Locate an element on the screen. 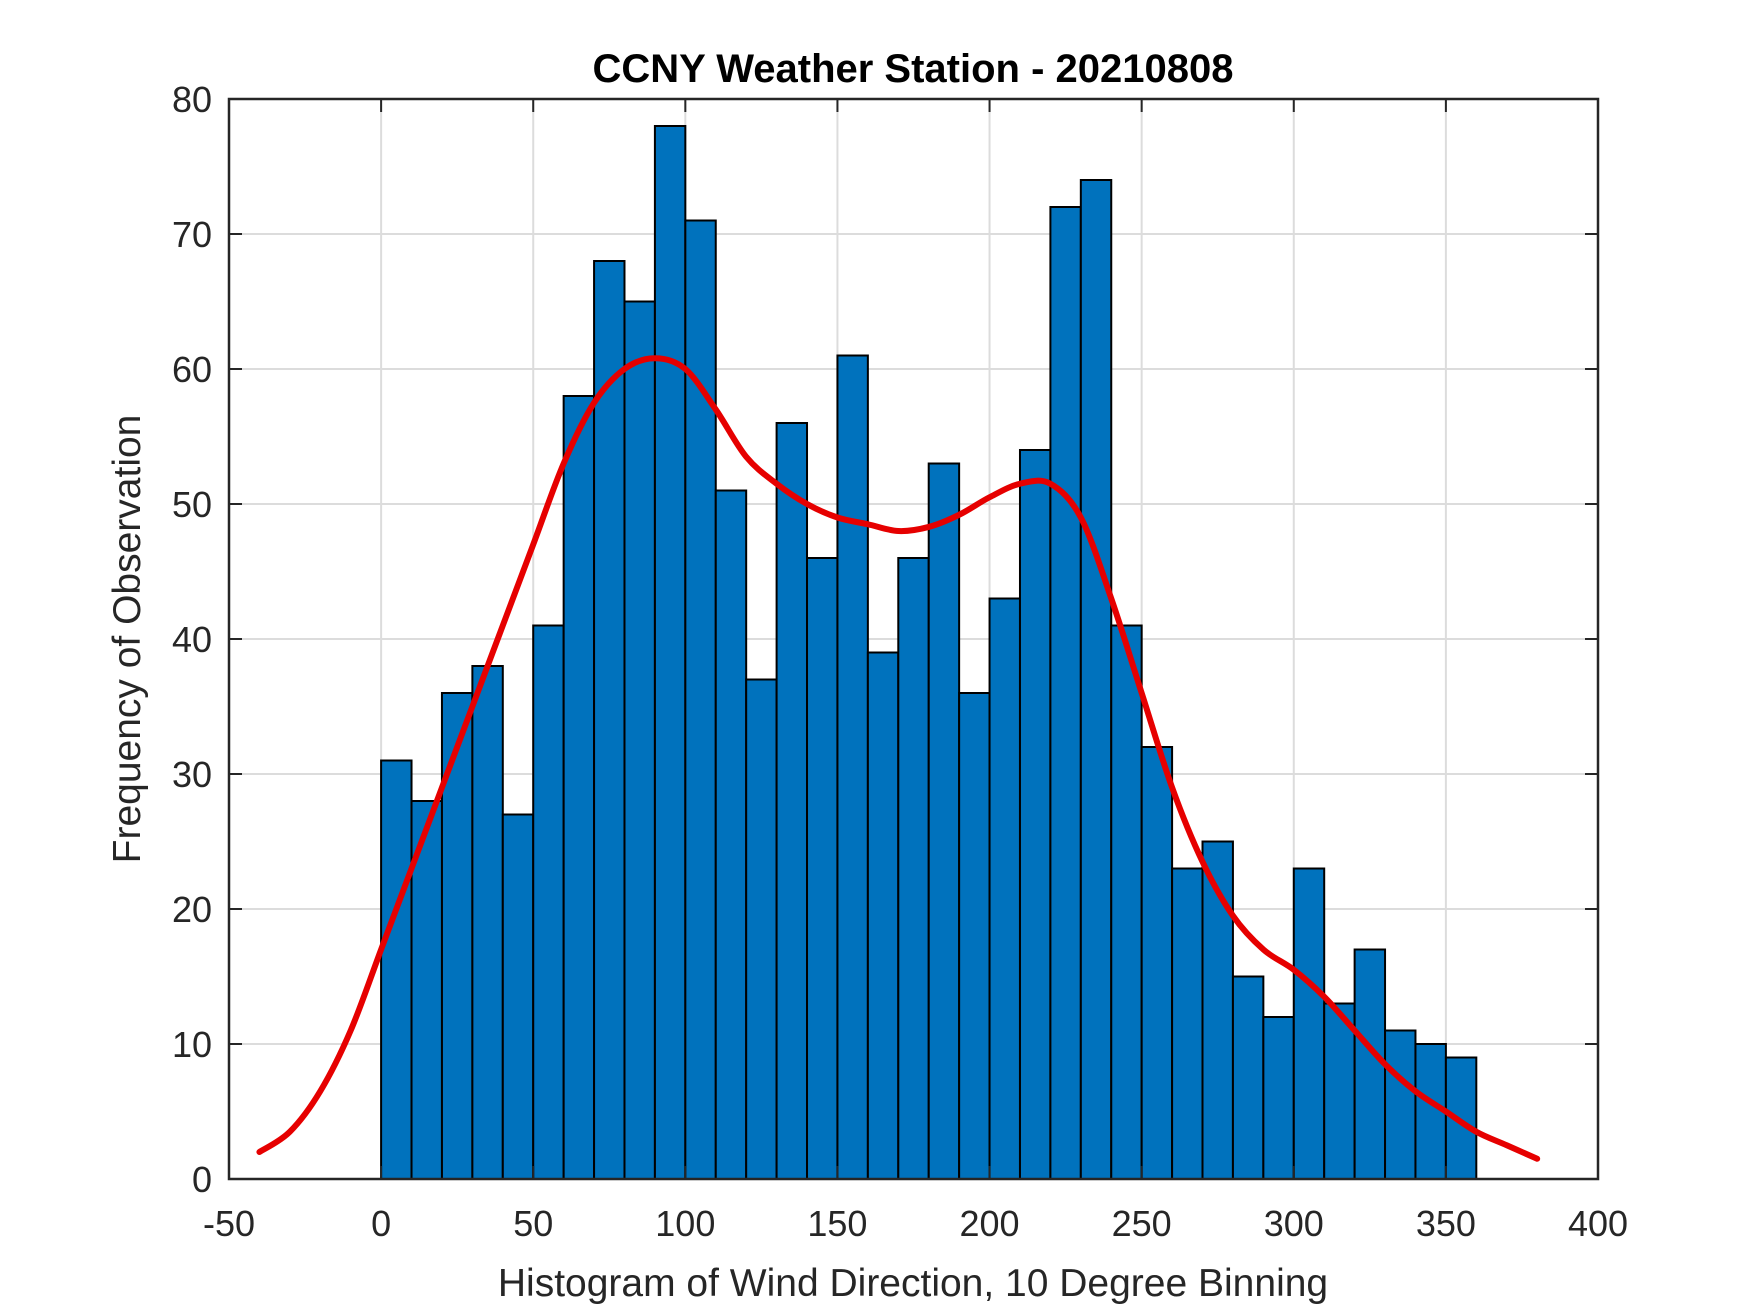 Image resolution: width=1750 pixels, height=1313 pixels. x-tick-label: 200 is located at coordinates (990, 1223).